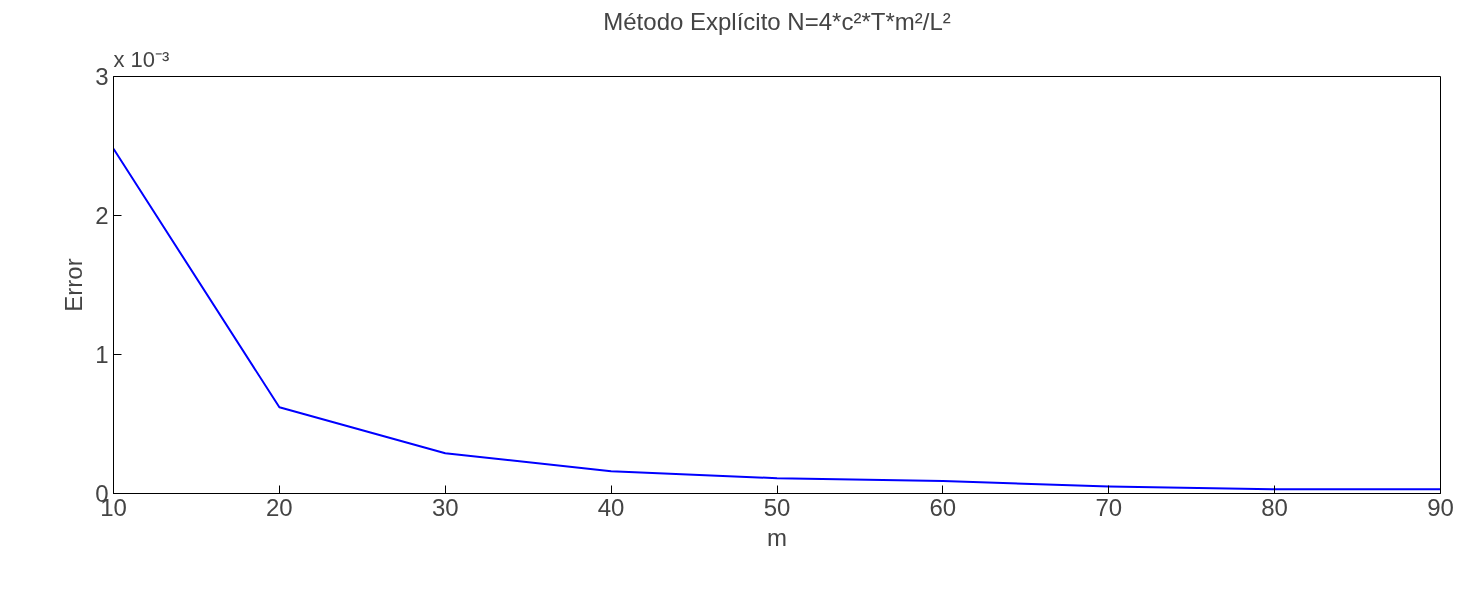  What do you see at coordinates (141, 59) in the screenshot?
I see `text: x 10⁻³` at bounding box center [141, 59].